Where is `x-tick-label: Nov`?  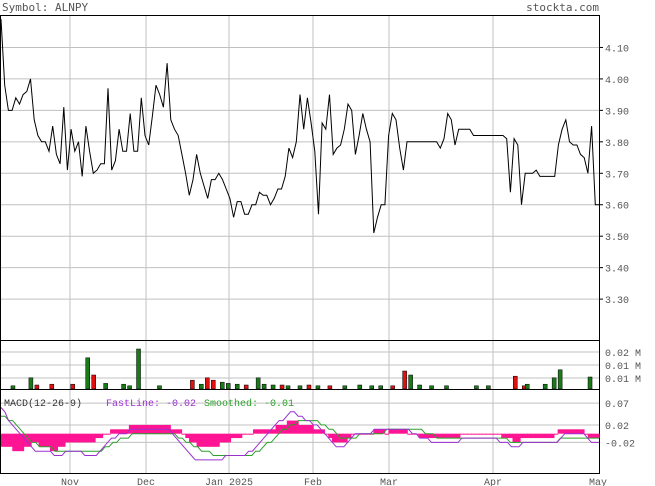
x-tick-label: Nov is located at coordinates (70, 482).